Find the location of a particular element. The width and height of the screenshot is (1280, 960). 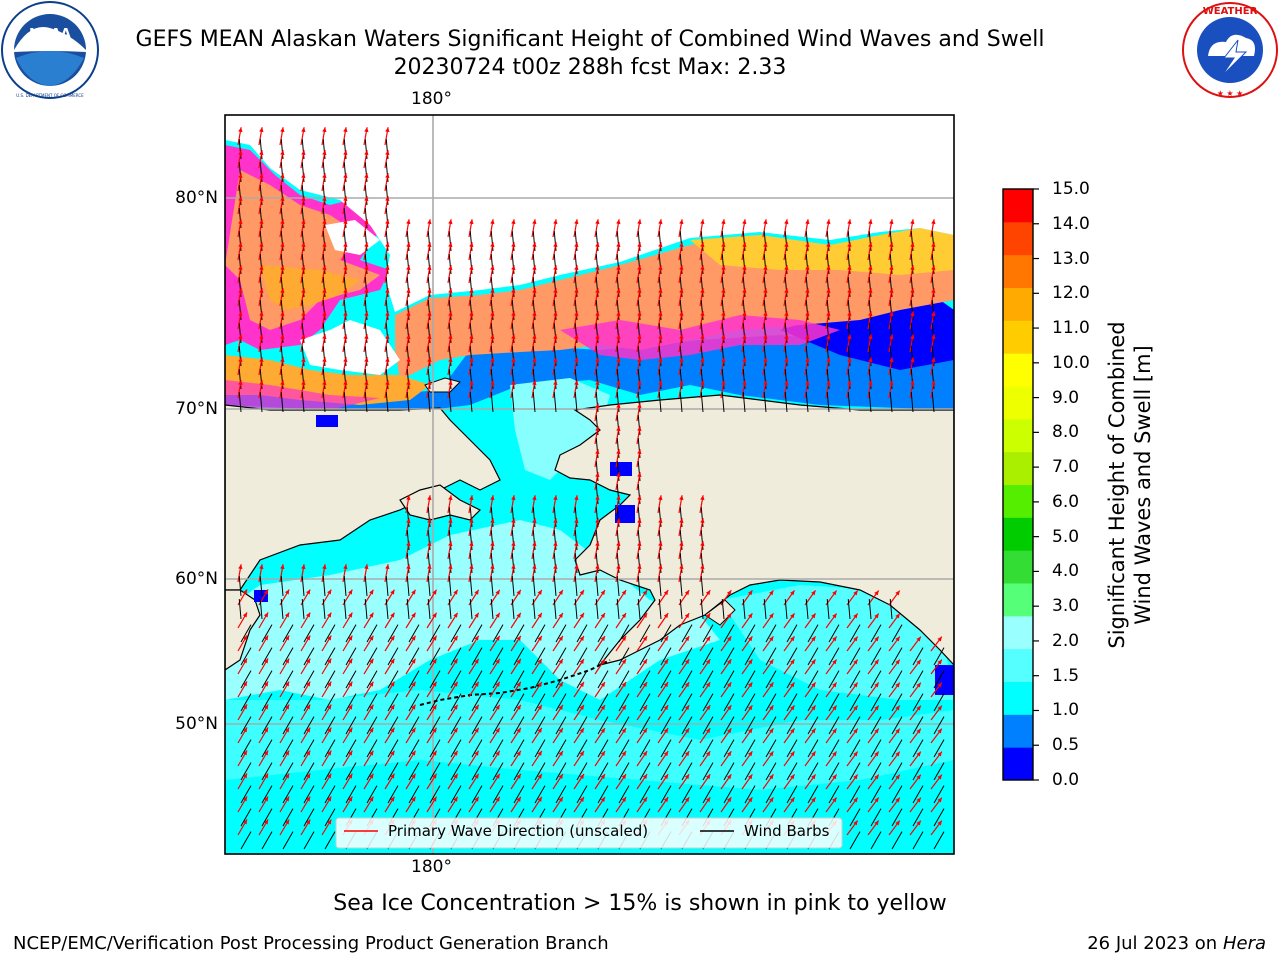

sea-ice-main is located at coordinates (674, 307).